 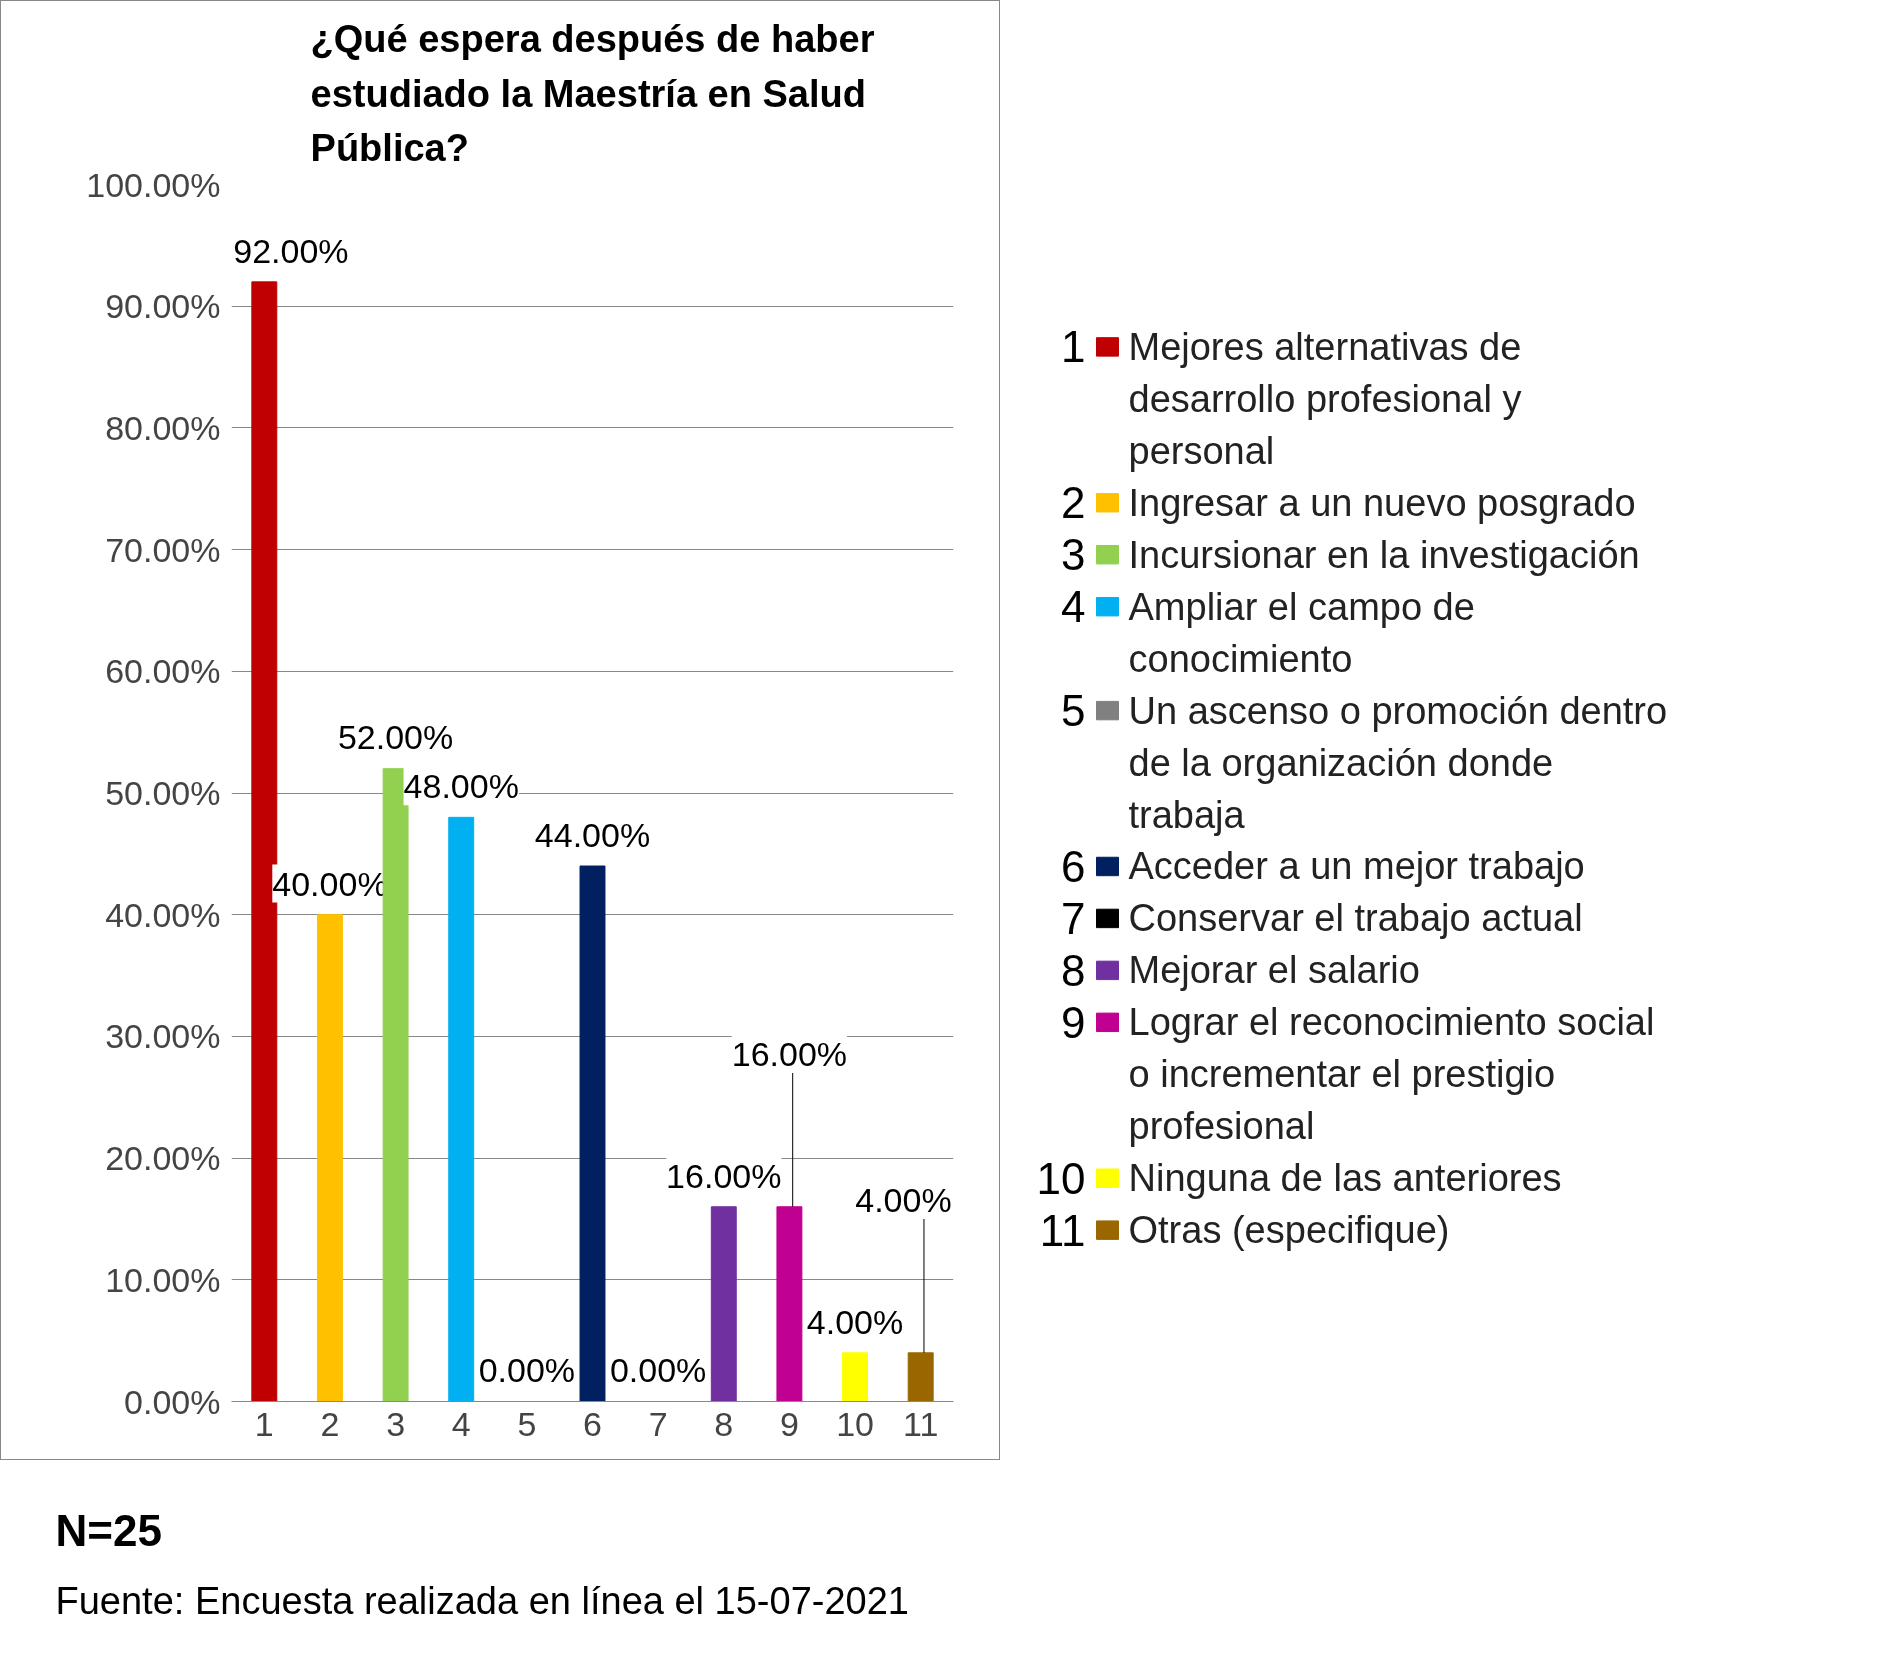 What do you see at coordinates (921, 1423) in the screenshot?
I see `x-tick-label: 11` at bounding box center [921, 1423].